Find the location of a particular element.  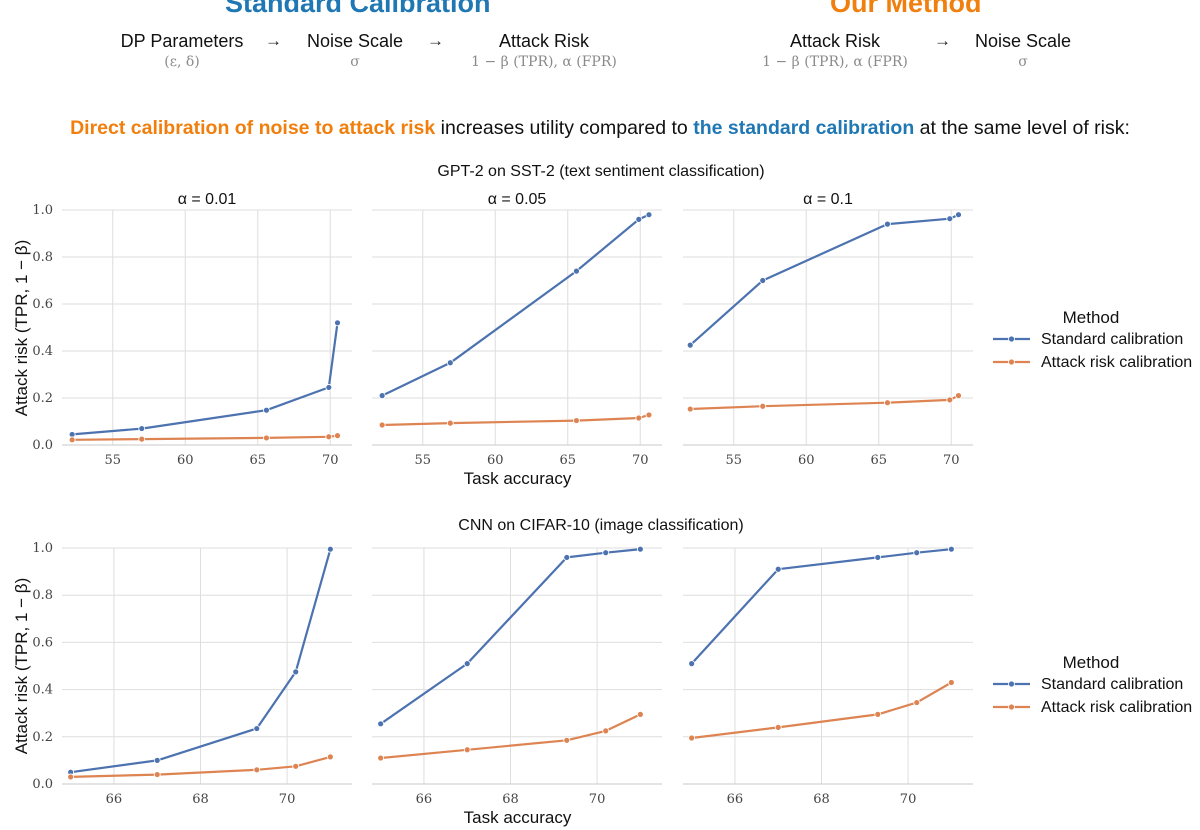

legend-marker is located at coordinates (1011, 684).